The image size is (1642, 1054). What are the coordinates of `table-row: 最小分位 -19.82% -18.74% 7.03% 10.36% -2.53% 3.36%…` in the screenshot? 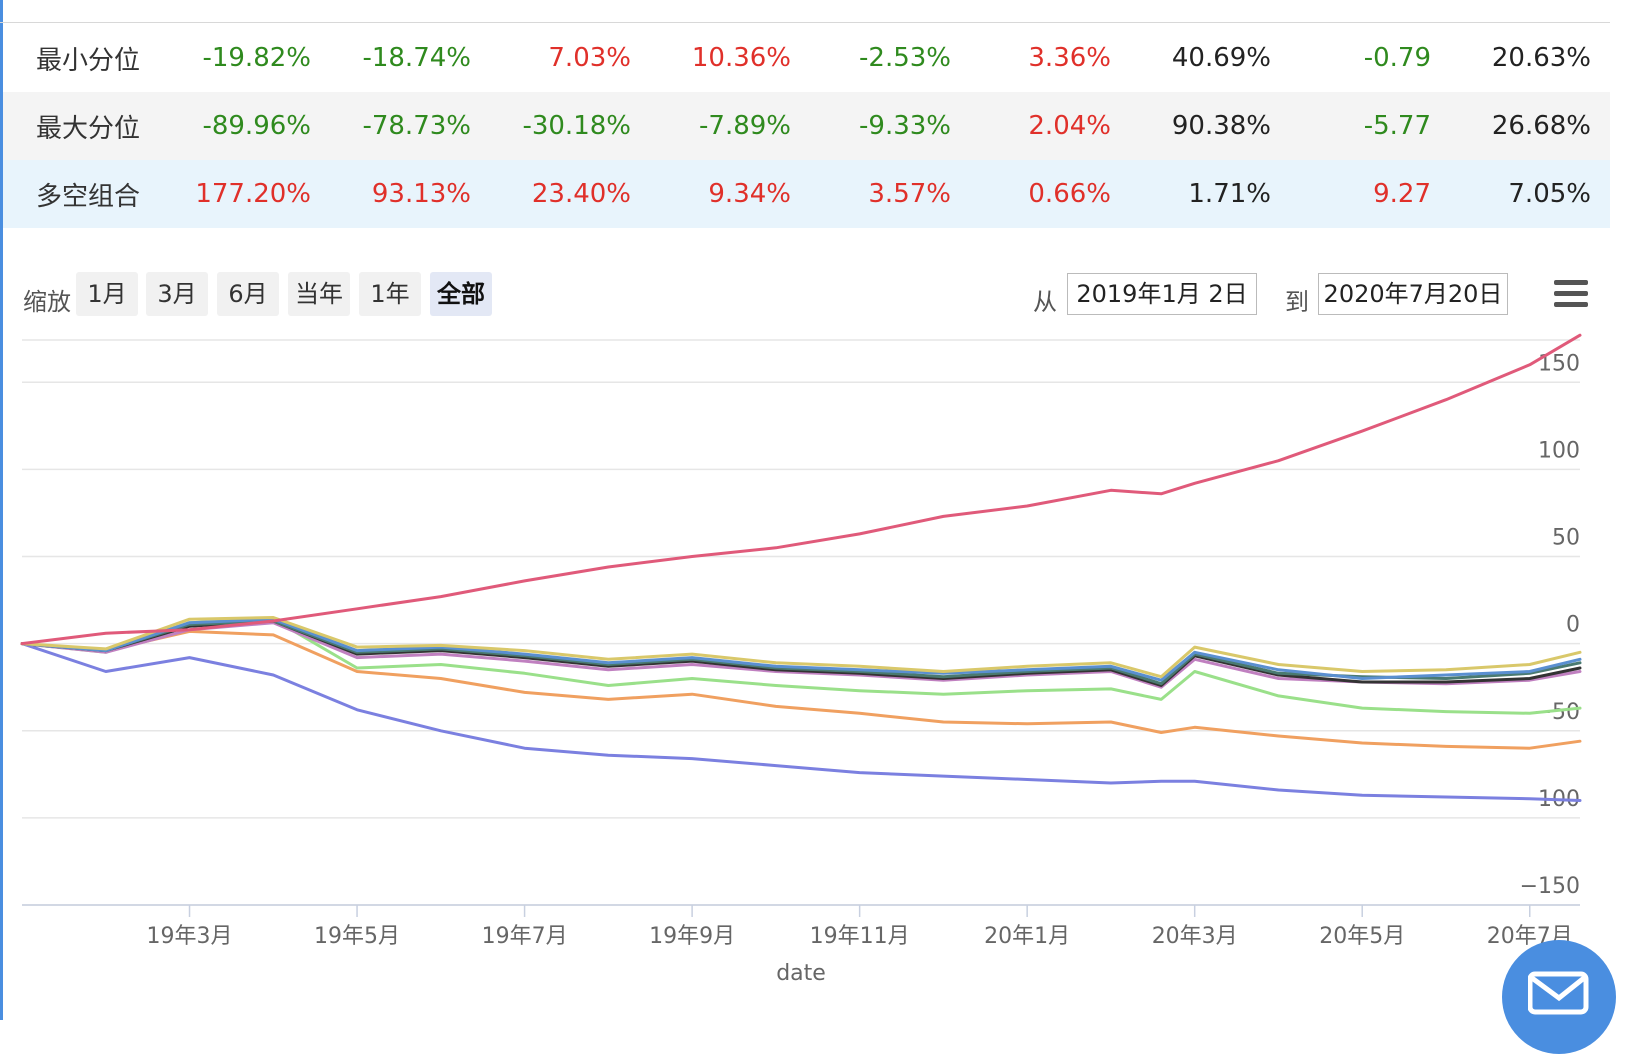 It's located at (806, 58).